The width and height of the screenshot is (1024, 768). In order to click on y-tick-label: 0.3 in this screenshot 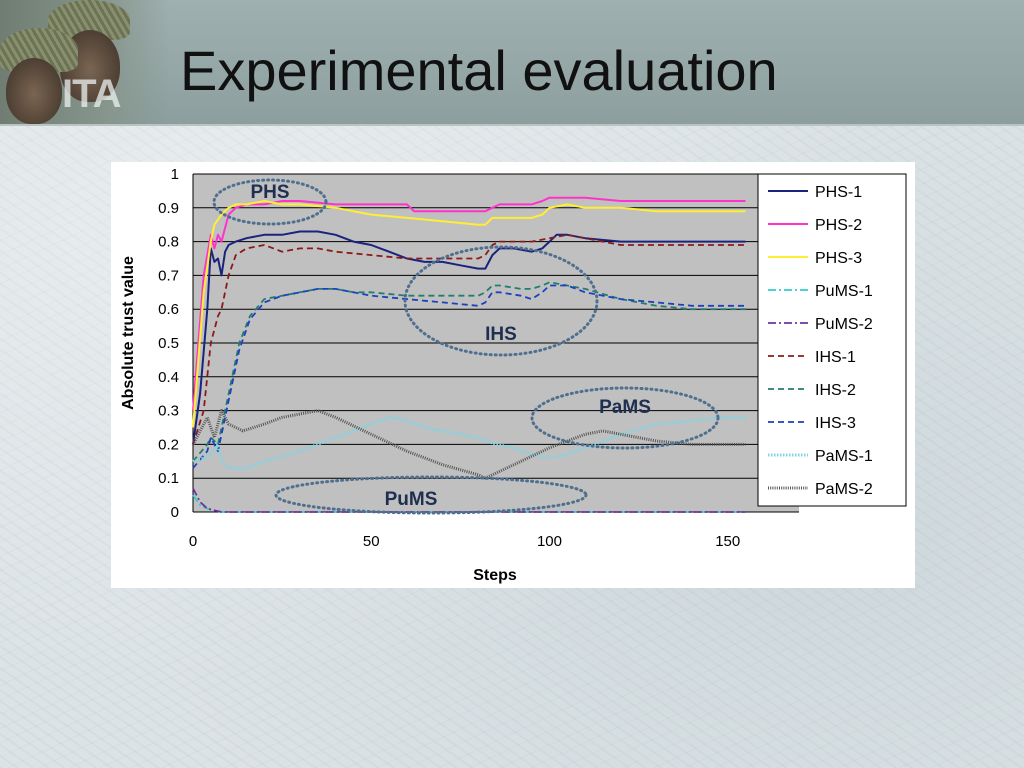, I will do `click(168, 411)`.